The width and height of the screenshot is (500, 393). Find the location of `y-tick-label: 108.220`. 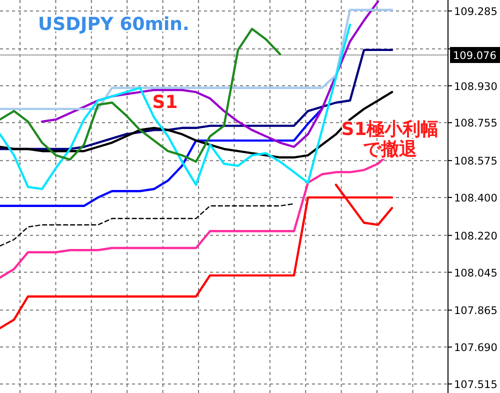

y-tick-label: 108.220 is located at coordinates (476, 236).